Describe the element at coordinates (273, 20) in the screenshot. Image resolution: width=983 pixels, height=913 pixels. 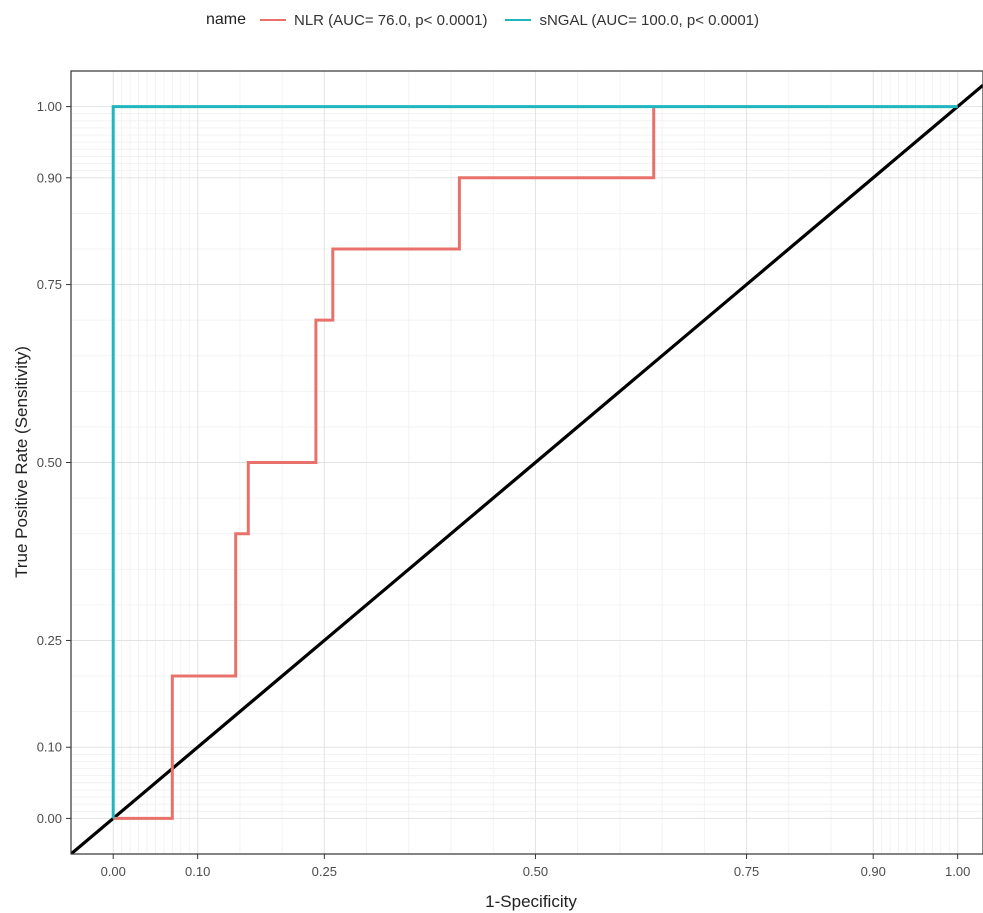
I see `legend-key-nlr` at that location.